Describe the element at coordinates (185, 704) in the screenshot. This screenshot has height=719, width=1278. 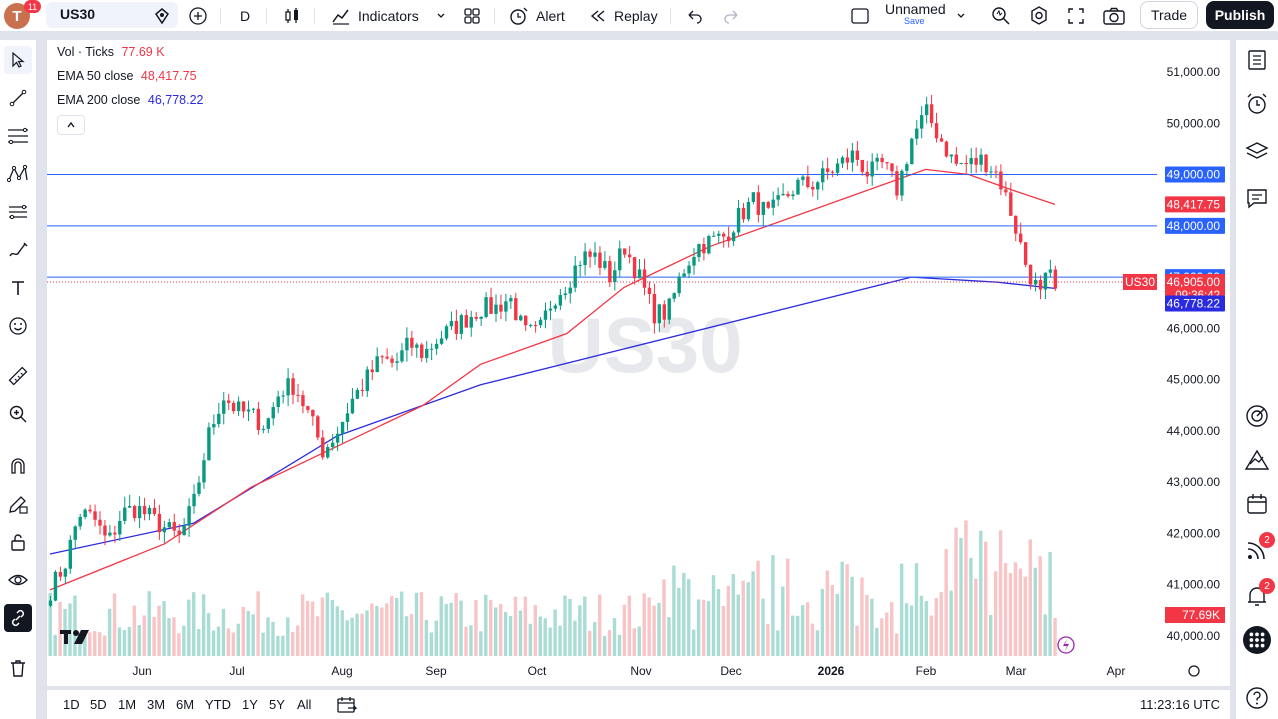
I see `range-6m: 6M` at that location.